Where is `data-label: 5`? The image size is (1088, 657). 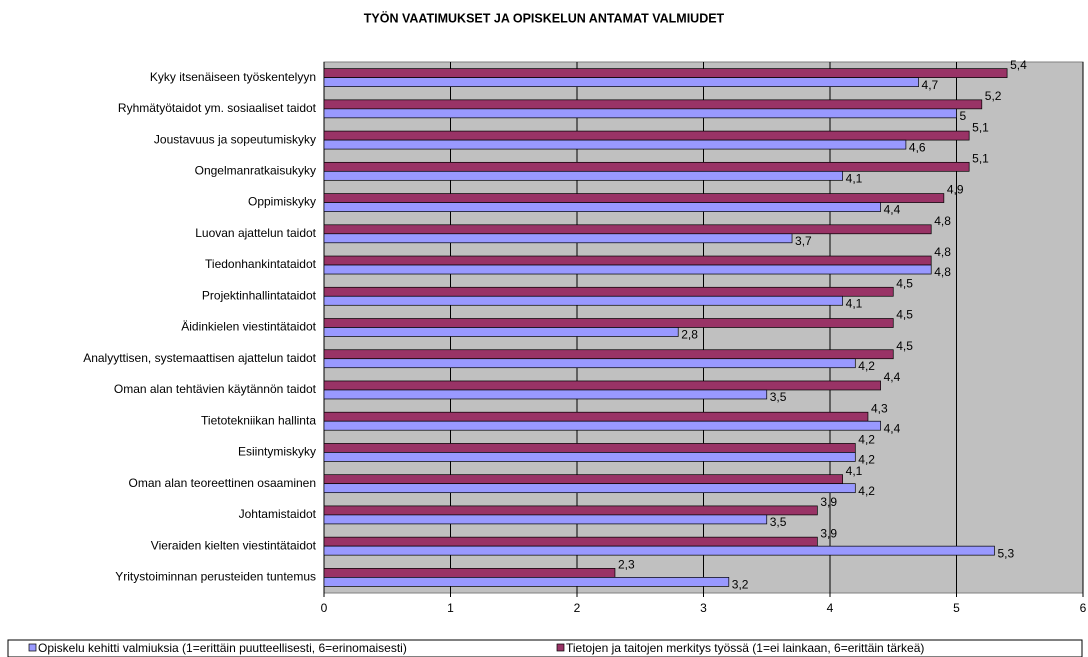 data-label: 5 is located at coordinates (963, 116).